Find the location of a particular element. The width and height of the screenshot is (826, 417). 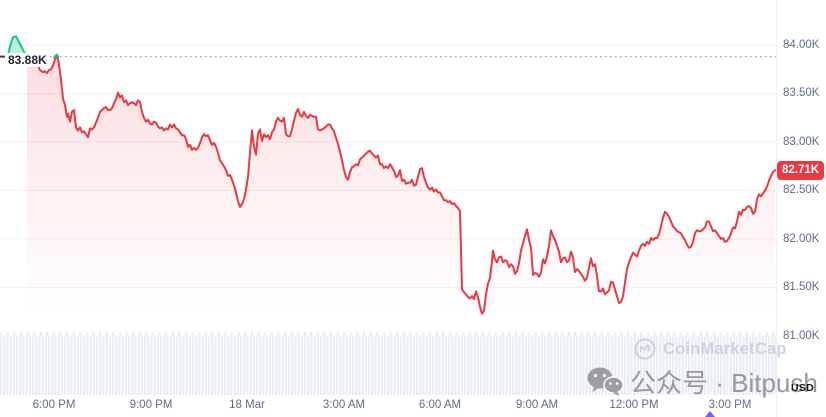

price-axis-label: 82.50K is located at coordinates (801, 190).